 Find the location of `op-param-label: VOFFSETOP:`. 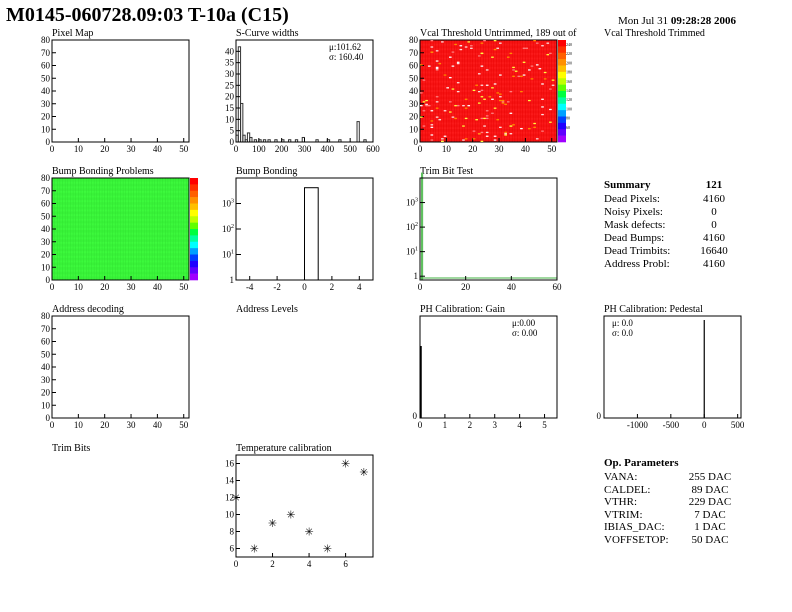

op-param-label: VOFFSETOP: is located at coordinates (636, 539).